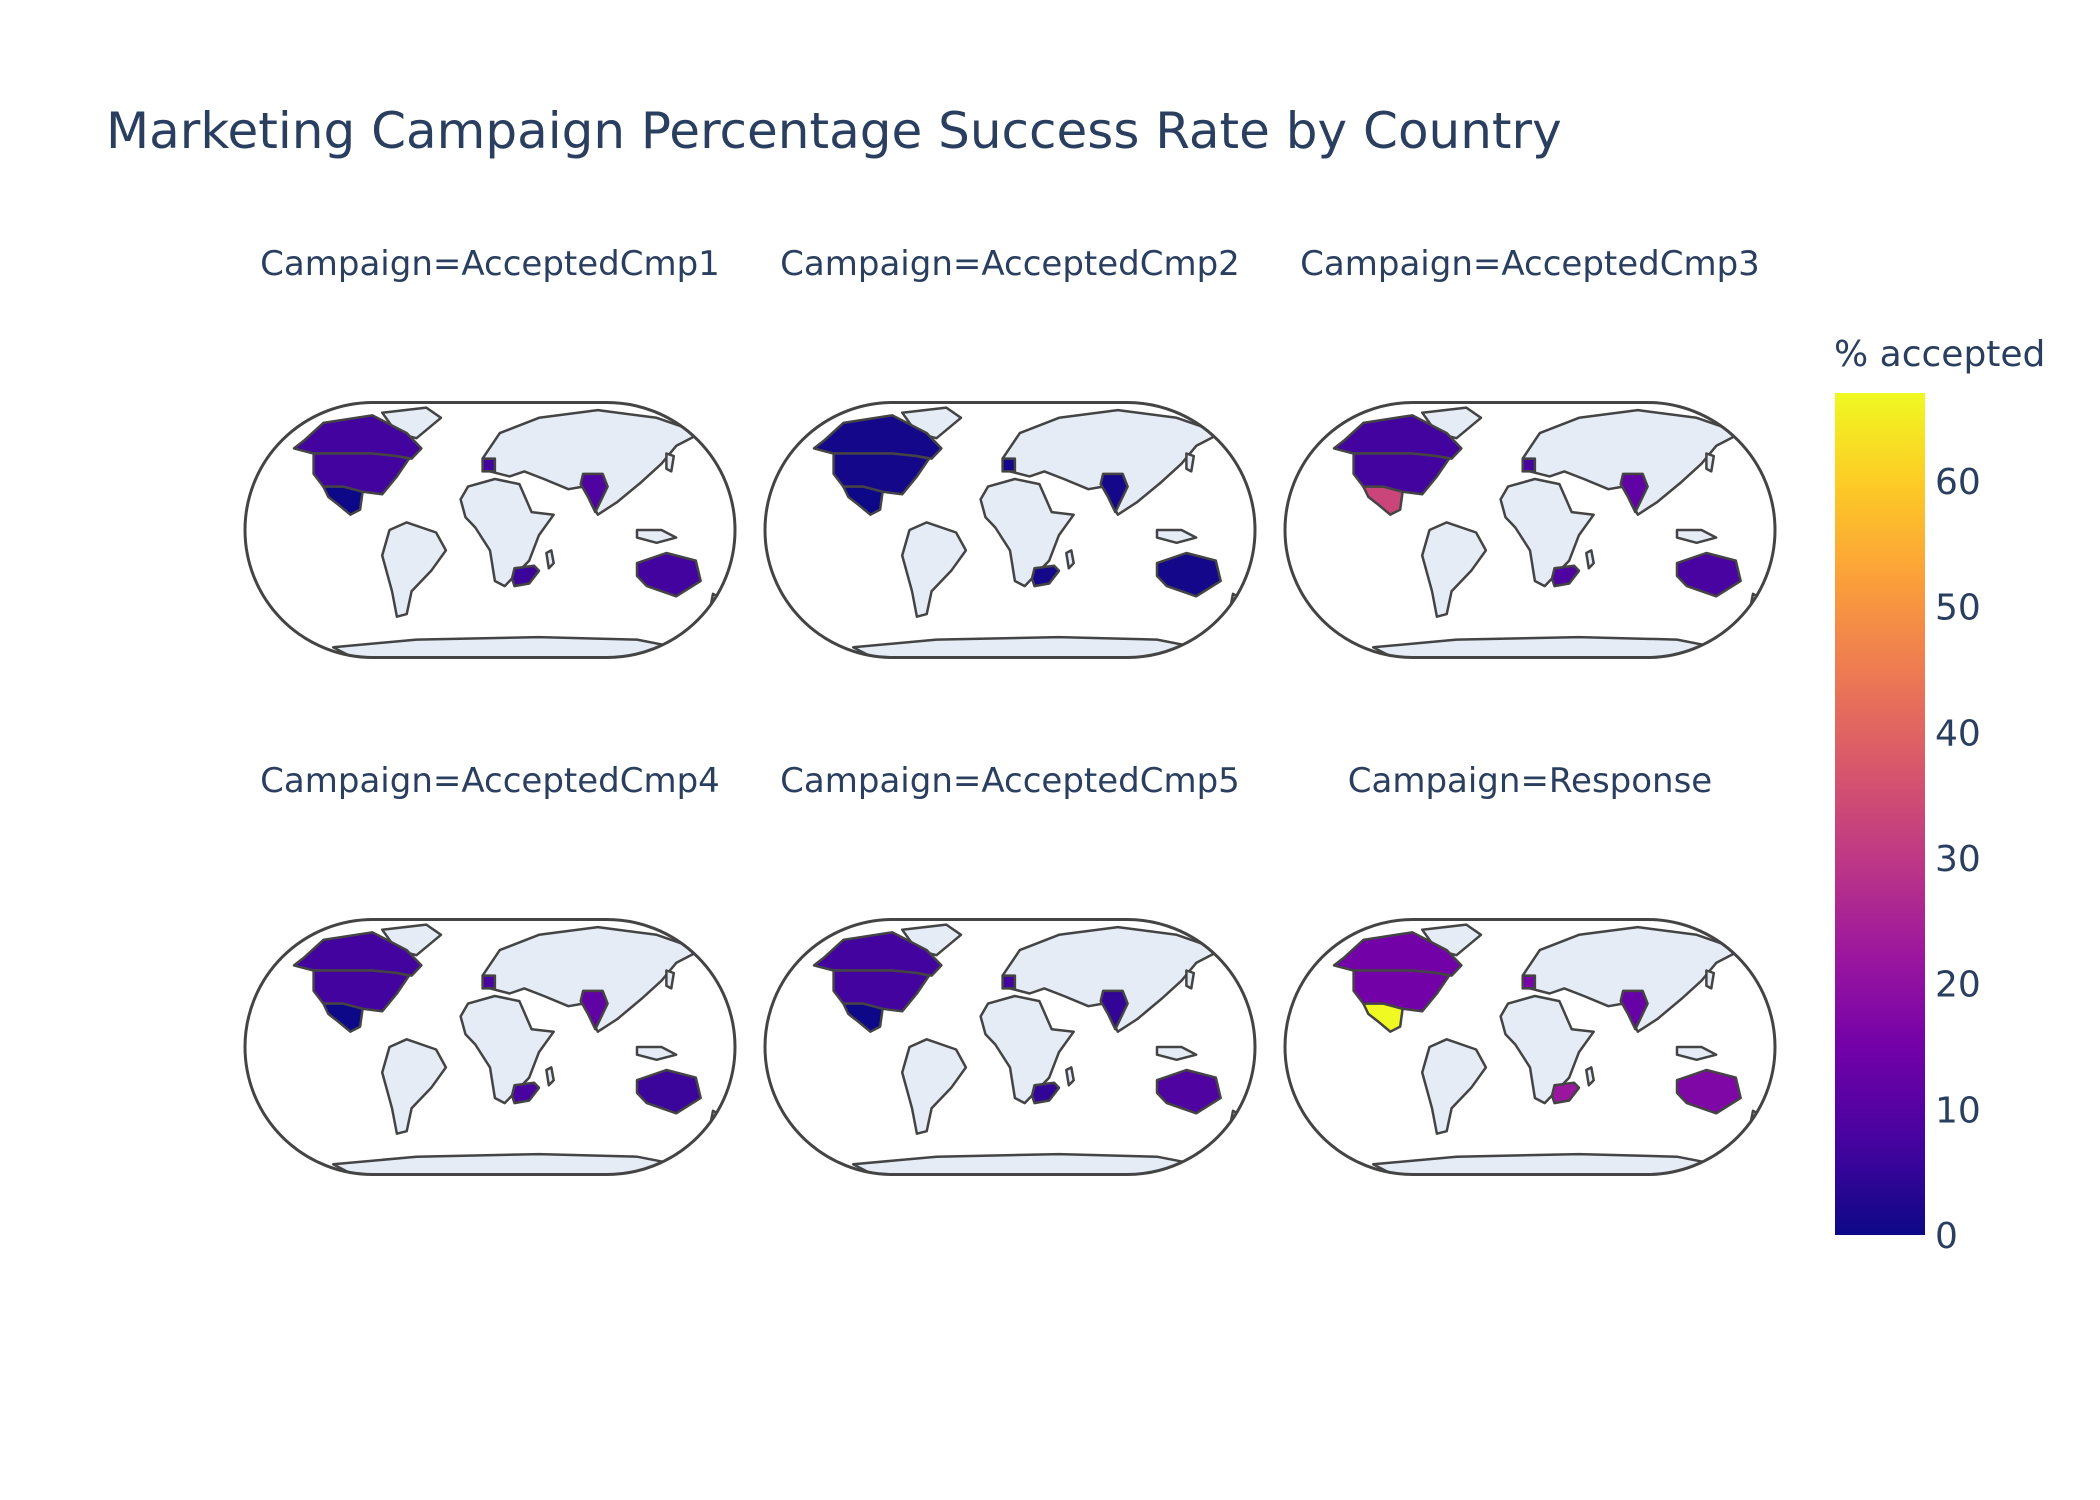 The image size is (2100, 1500). Describe the element at coordinates (1946, 1236) in the screenshot. I see `colorbar-tick-label: 0` at that location.